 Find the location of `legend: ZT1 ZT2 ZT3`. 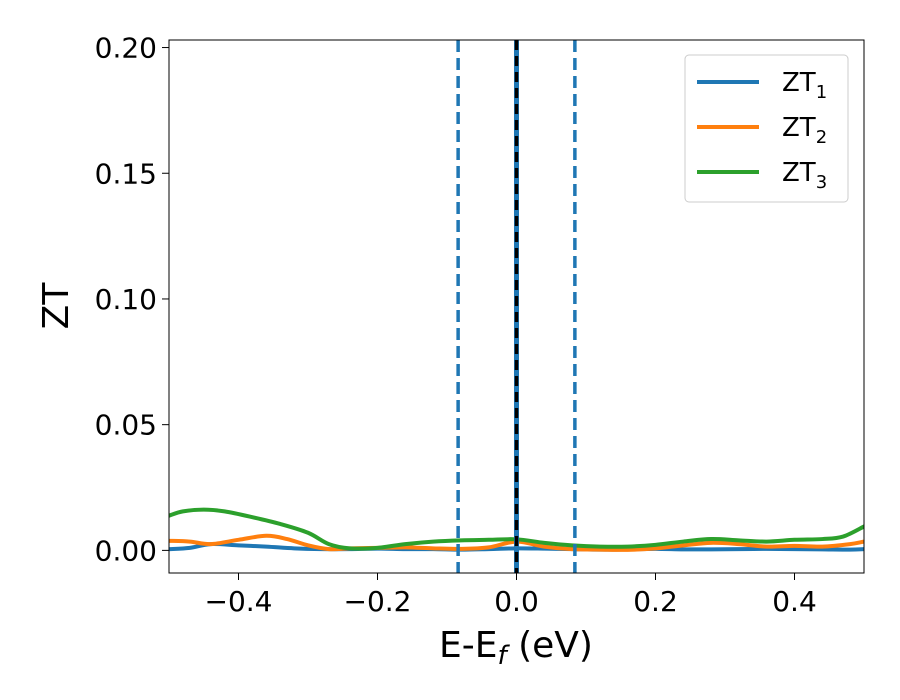

legend: ZT1 ZT2 ZT3 is located at coordinates (766, 128).